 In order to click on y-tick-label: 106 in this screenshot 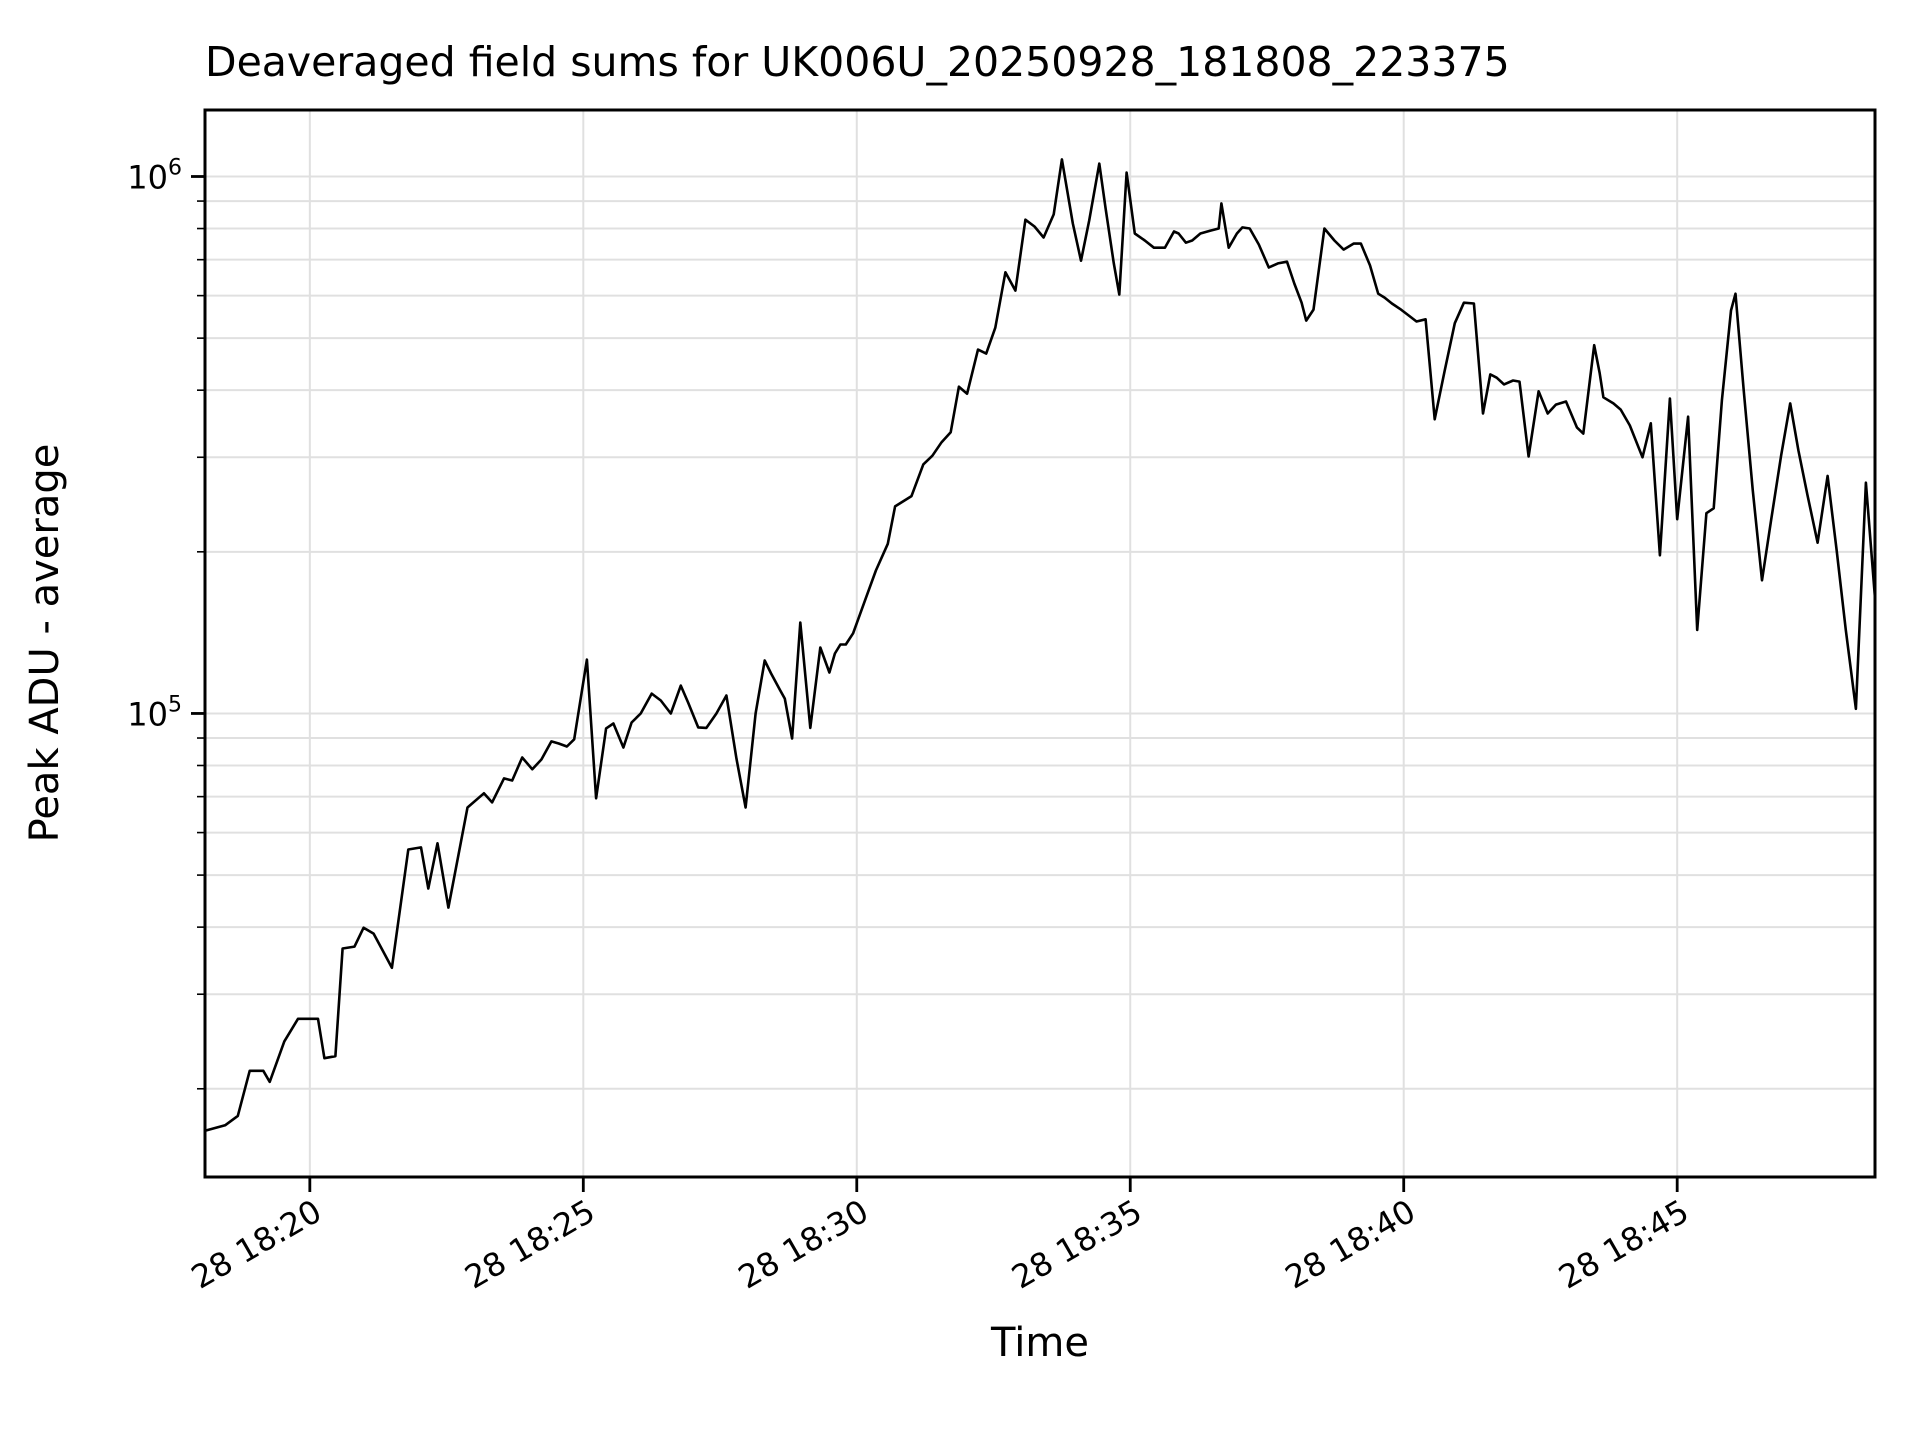, I will do `click(154, 176)`.